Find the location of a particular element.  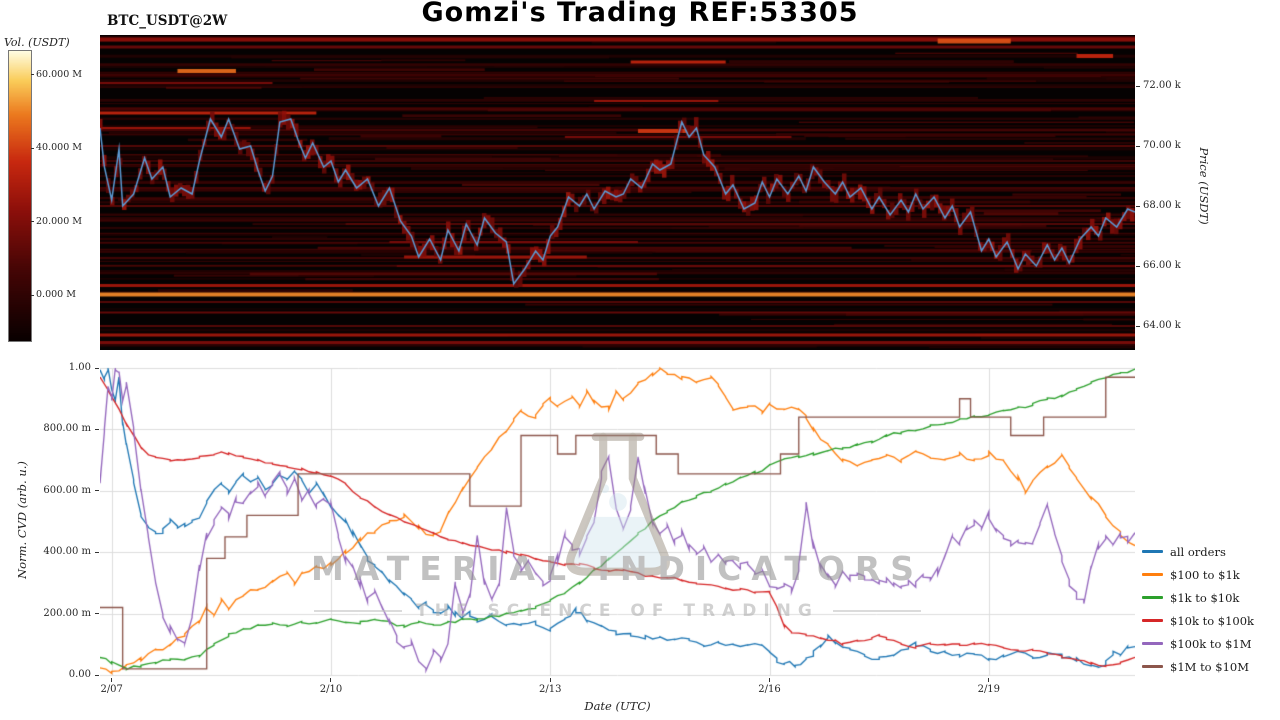

cvd-y-tick-label: 600.00 m is located at coordinates (67, 490).